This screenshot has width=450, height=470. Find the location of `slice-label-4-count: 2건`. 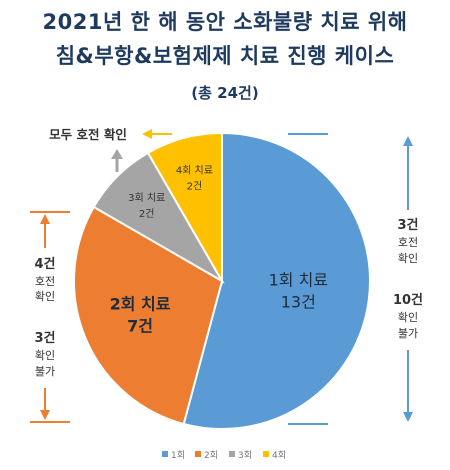

slice-label-4-count: 2건 is located at coordinates (195, 187).